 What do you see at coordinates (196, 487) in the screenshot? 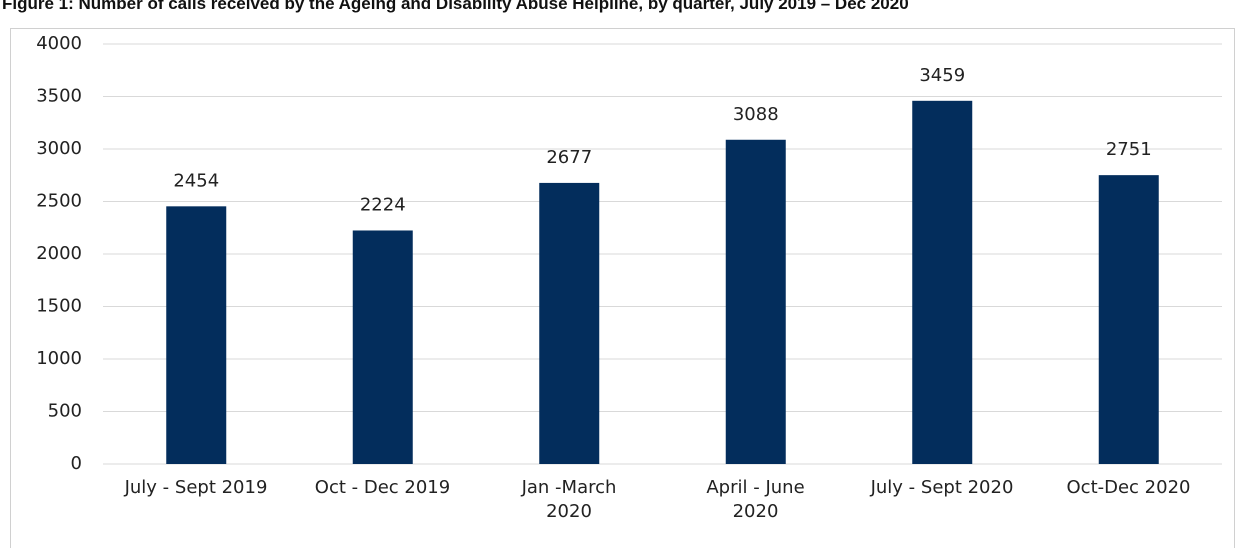
I see `x-tick-label: July - Sept 2019` at bounding box center [196, 487].